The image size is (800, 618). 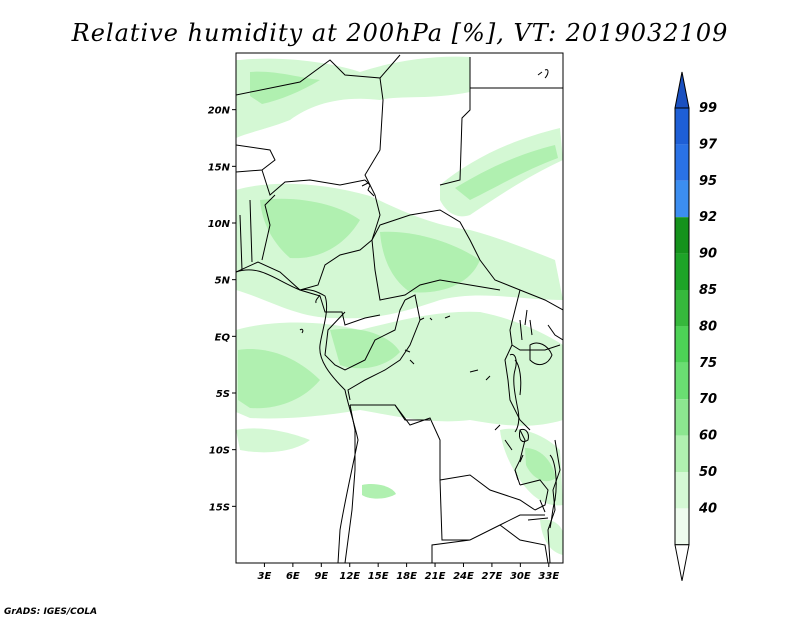 What do you see at coordinates (219, 451) in the screenshot?
I see `lat-tick-label: 10S` at bounding box center [219, 451].